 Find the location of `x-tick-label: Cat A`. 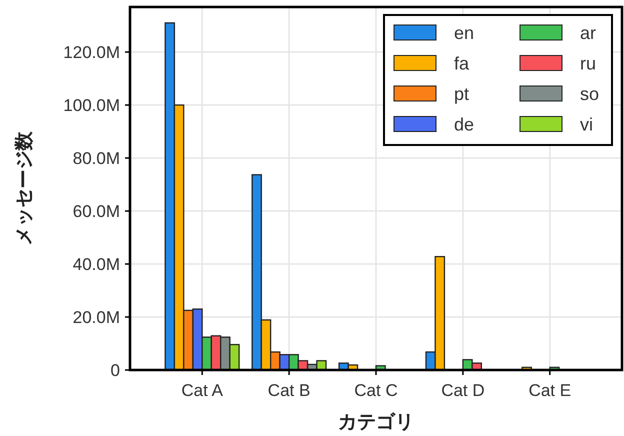

x-tick-label: Cat A is located at coordinates (202, 390).